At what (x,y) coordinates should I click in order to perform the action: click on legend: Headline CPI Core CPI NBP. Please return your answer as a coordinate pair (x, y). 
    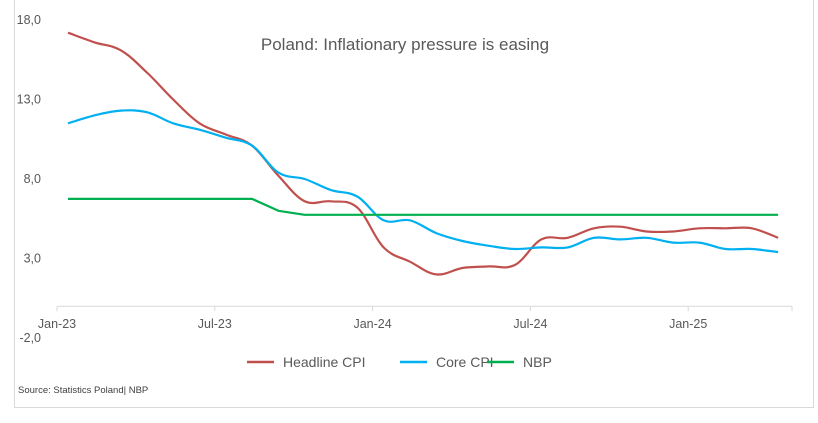
    Looking at the image, I should click on (399, 362).